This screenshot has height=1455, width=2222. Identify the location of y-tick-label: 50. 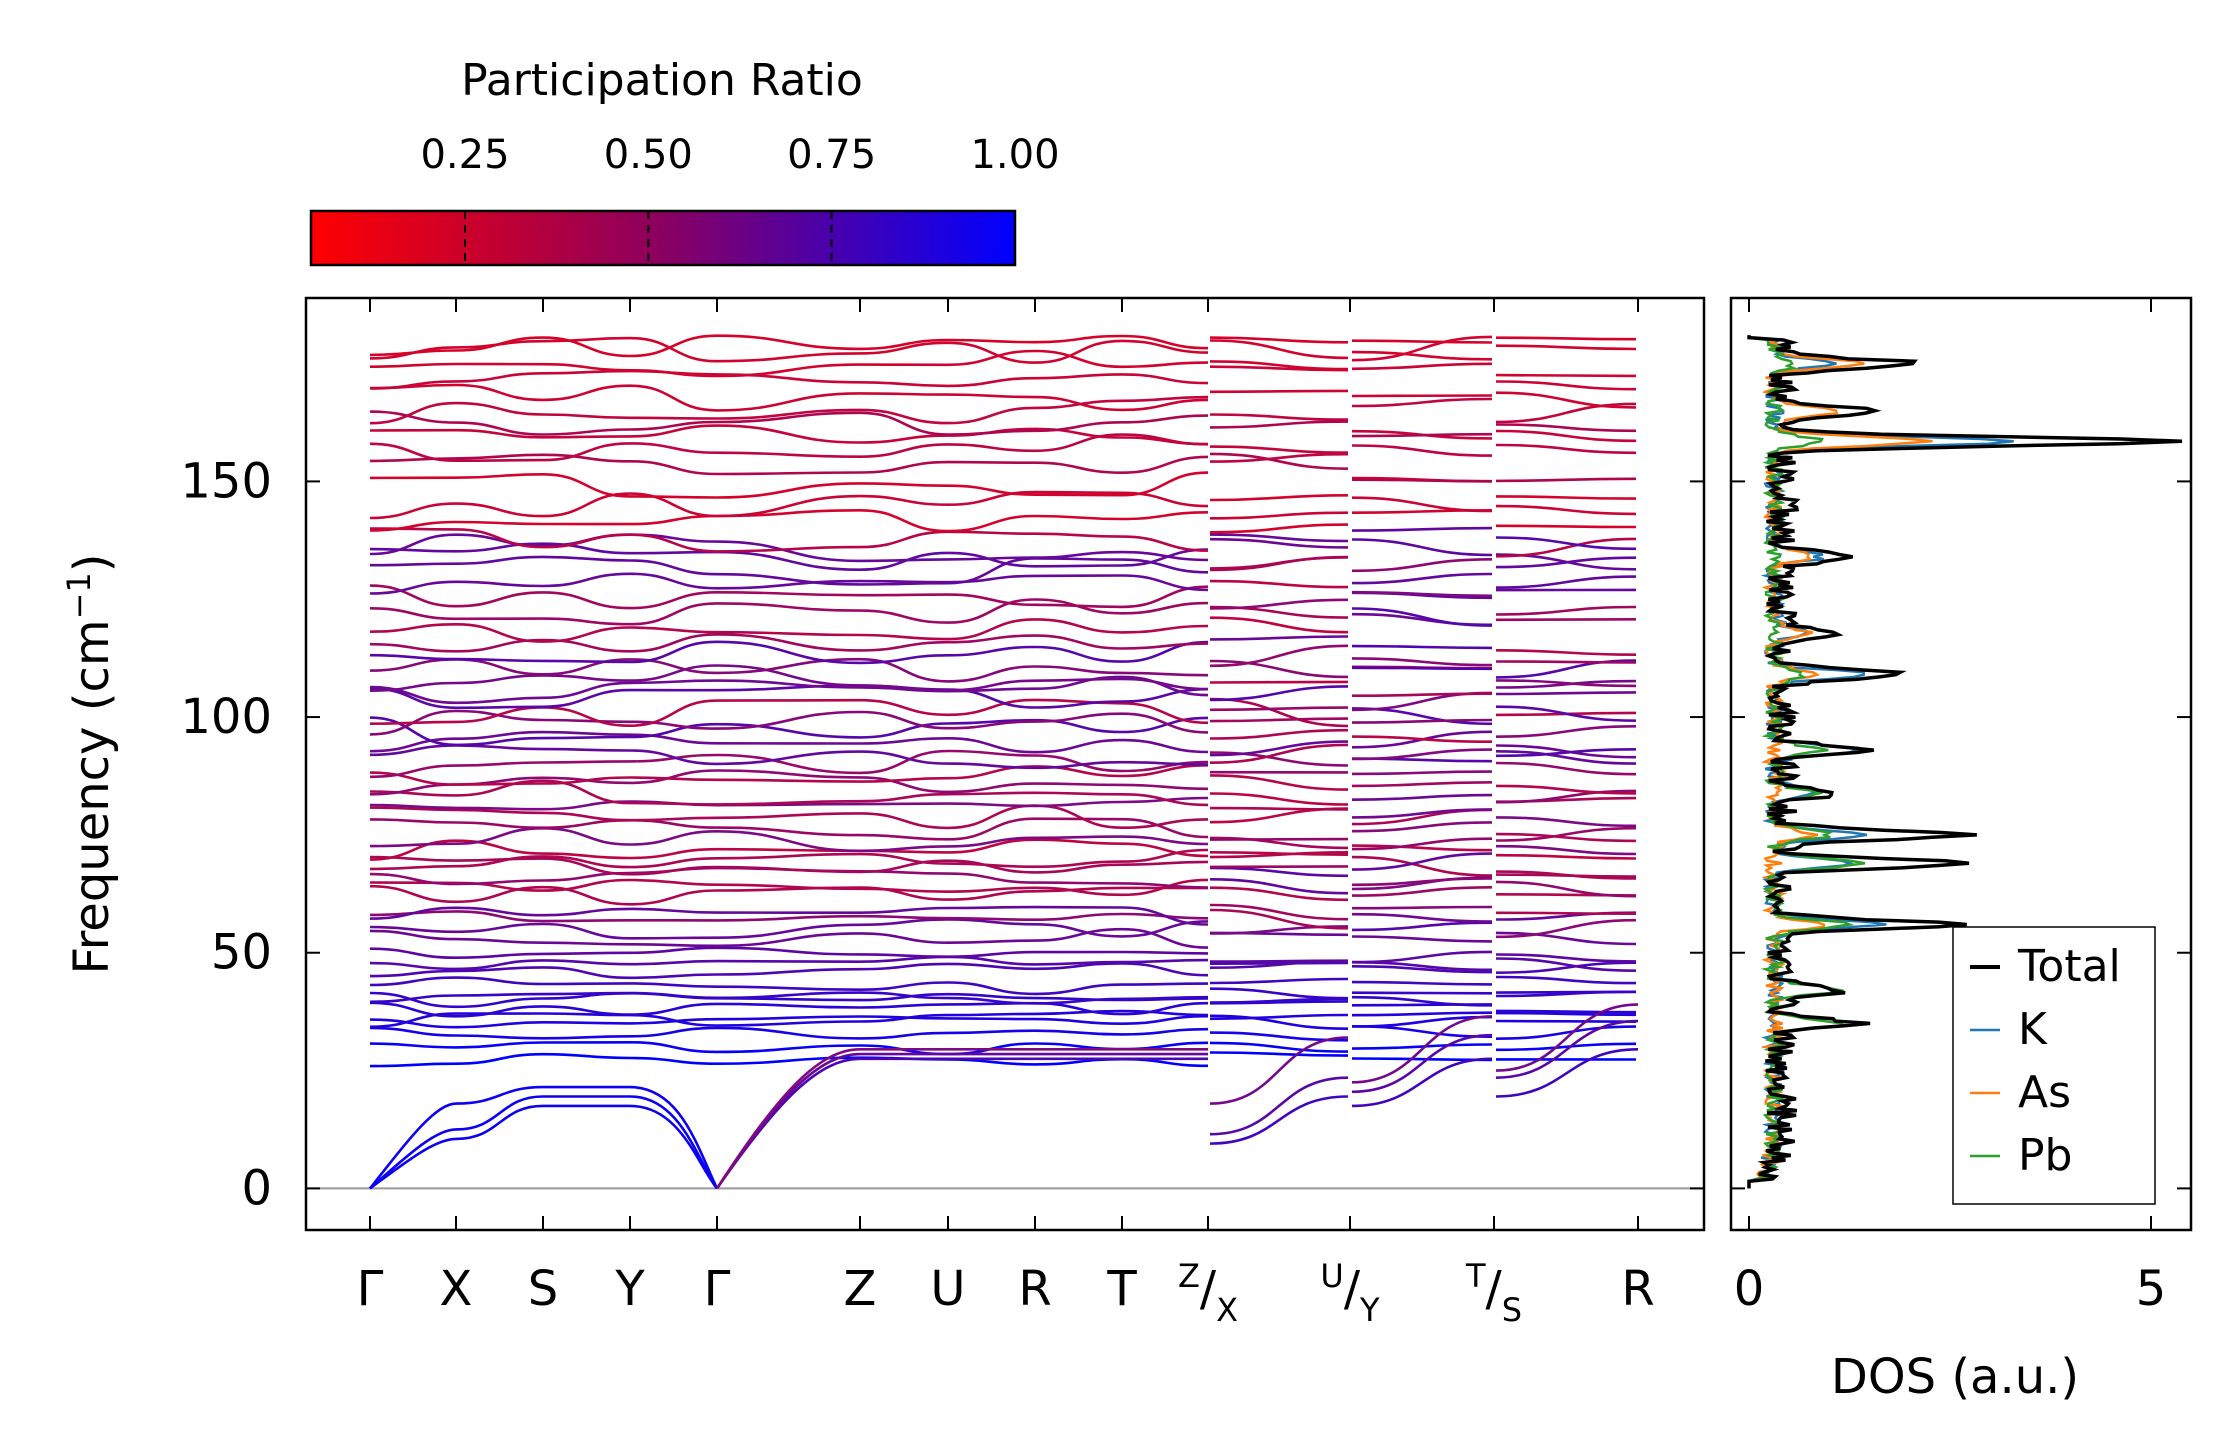
(241, 953).